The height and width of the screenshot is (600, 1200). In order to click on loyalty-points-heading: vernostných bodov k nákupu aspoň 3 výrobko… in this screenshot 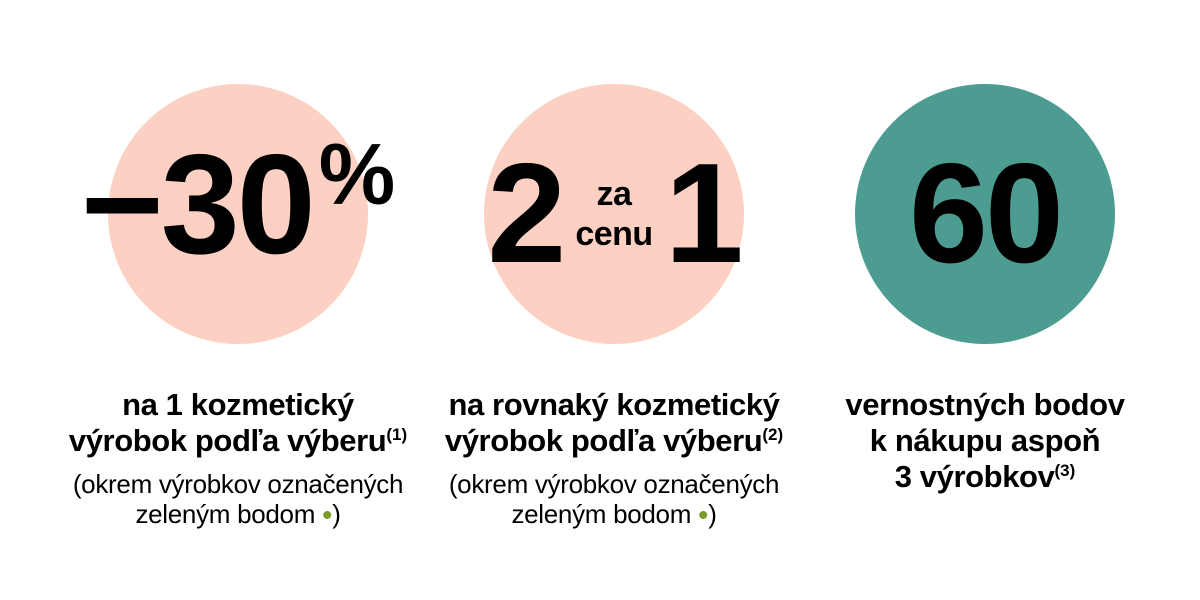, I will do `click(985, 443)`.